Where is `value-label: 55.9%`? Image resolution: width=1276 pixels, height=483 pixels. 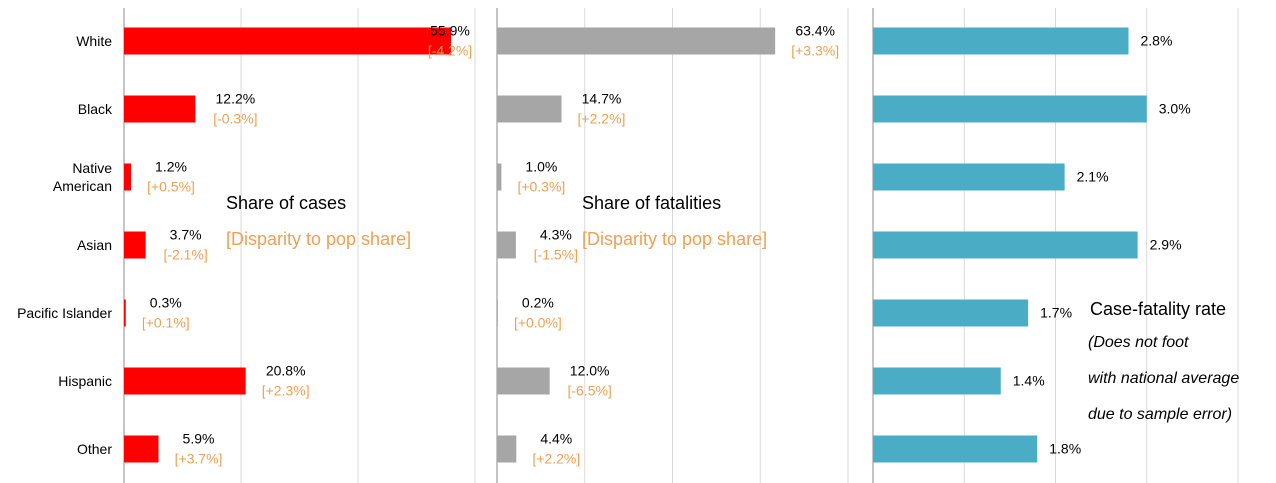
value-label: 55.9% is located at coordinates (450, 31).